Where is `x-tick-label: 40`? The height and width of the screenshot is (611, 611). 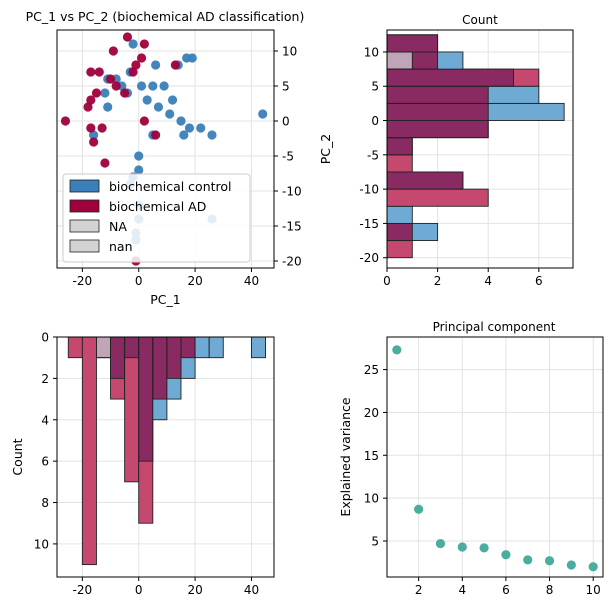 x-tick-label: 40 is located at coordinates (251, 590).